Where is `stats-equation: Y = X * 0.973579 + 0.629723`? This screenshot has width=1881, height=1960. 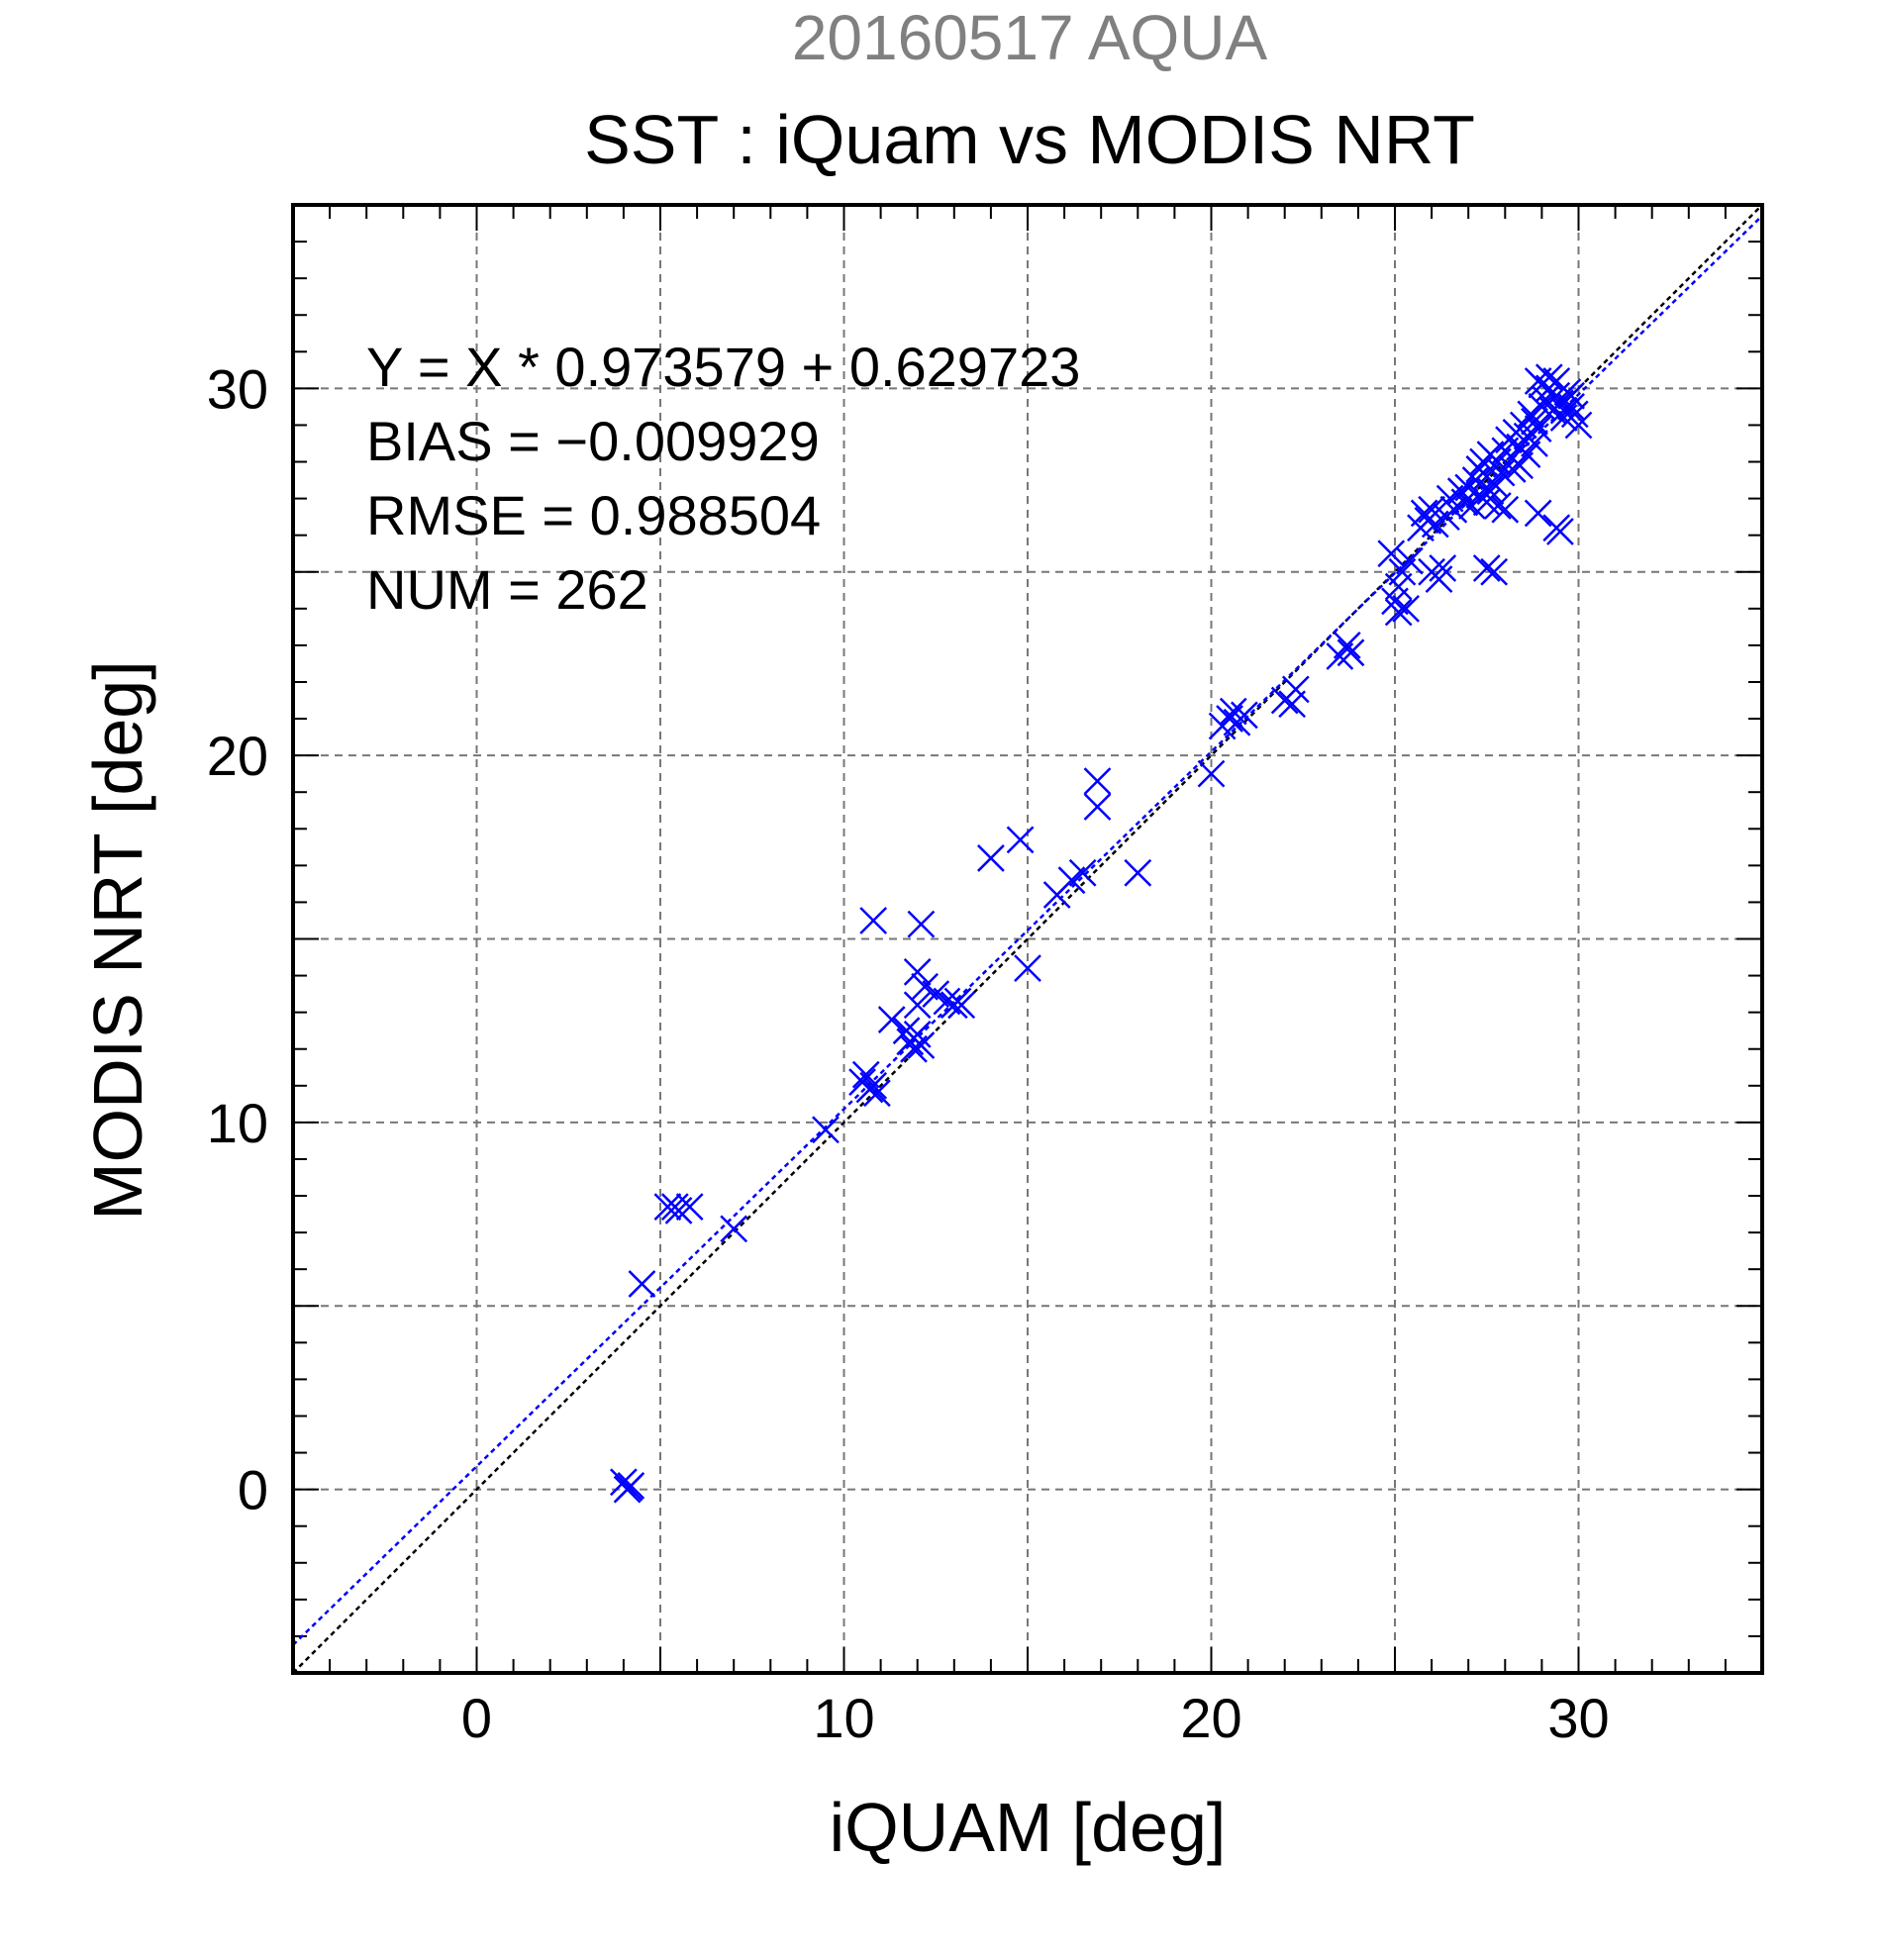 stats-equation: Y = X * 0.973579 + 0.629723 is located at coordinates (723, 367).